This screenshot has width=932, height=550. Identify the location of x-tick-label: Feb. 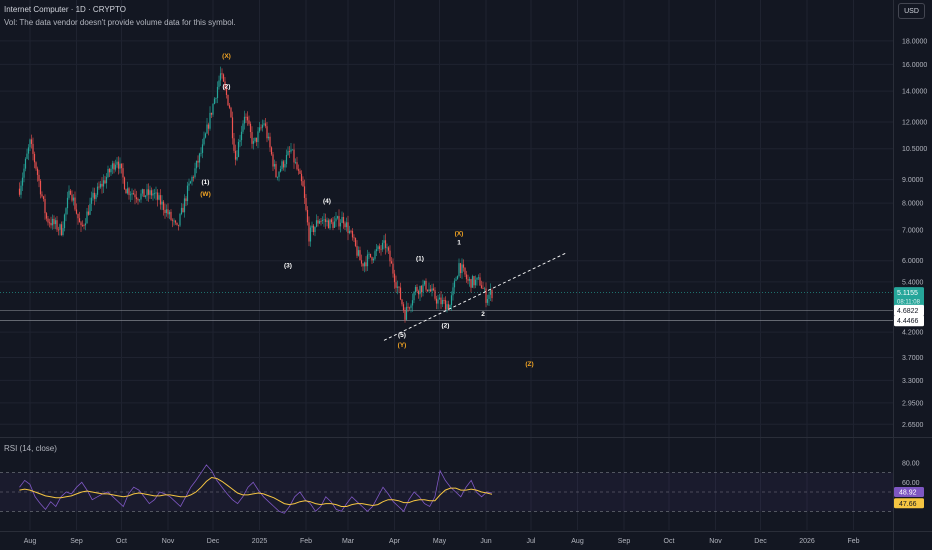
(306, 541).